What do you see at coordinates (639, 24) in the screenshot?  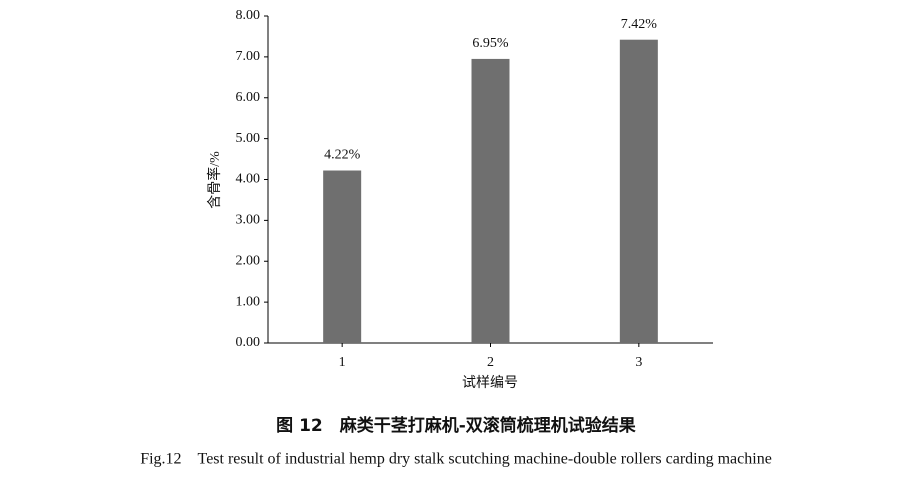 I see `value-label: 7.42%` at bounding box center [639, 24].